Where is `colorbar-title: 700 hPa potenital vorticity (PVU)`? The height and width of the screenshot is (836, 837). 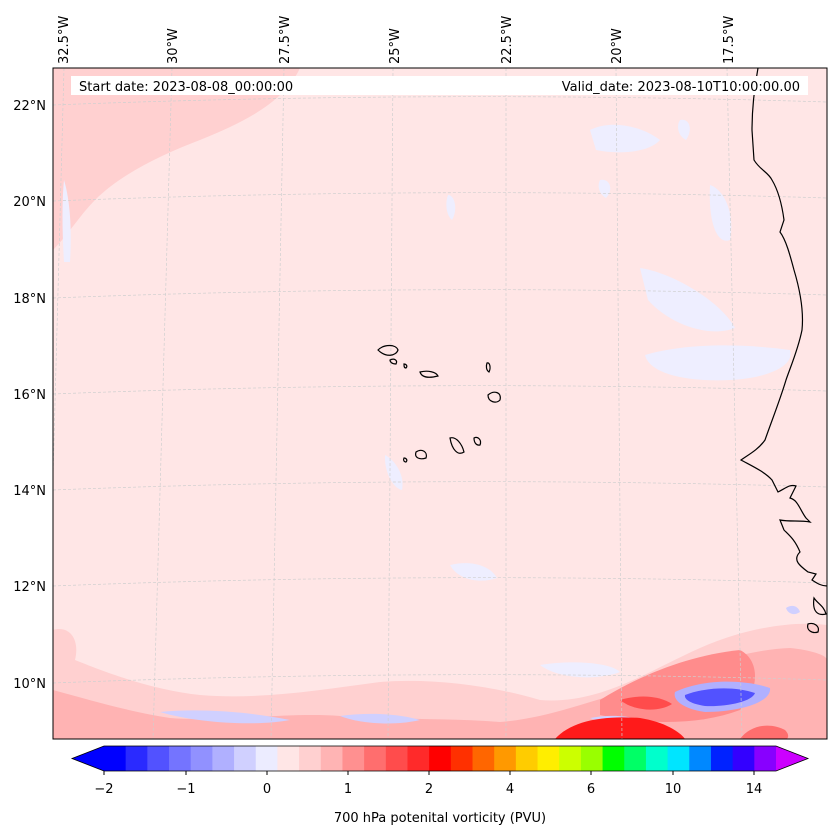 colorbar-title: 700 hPa potenital vorticity (PVU) is located at coordinates (440, 818).